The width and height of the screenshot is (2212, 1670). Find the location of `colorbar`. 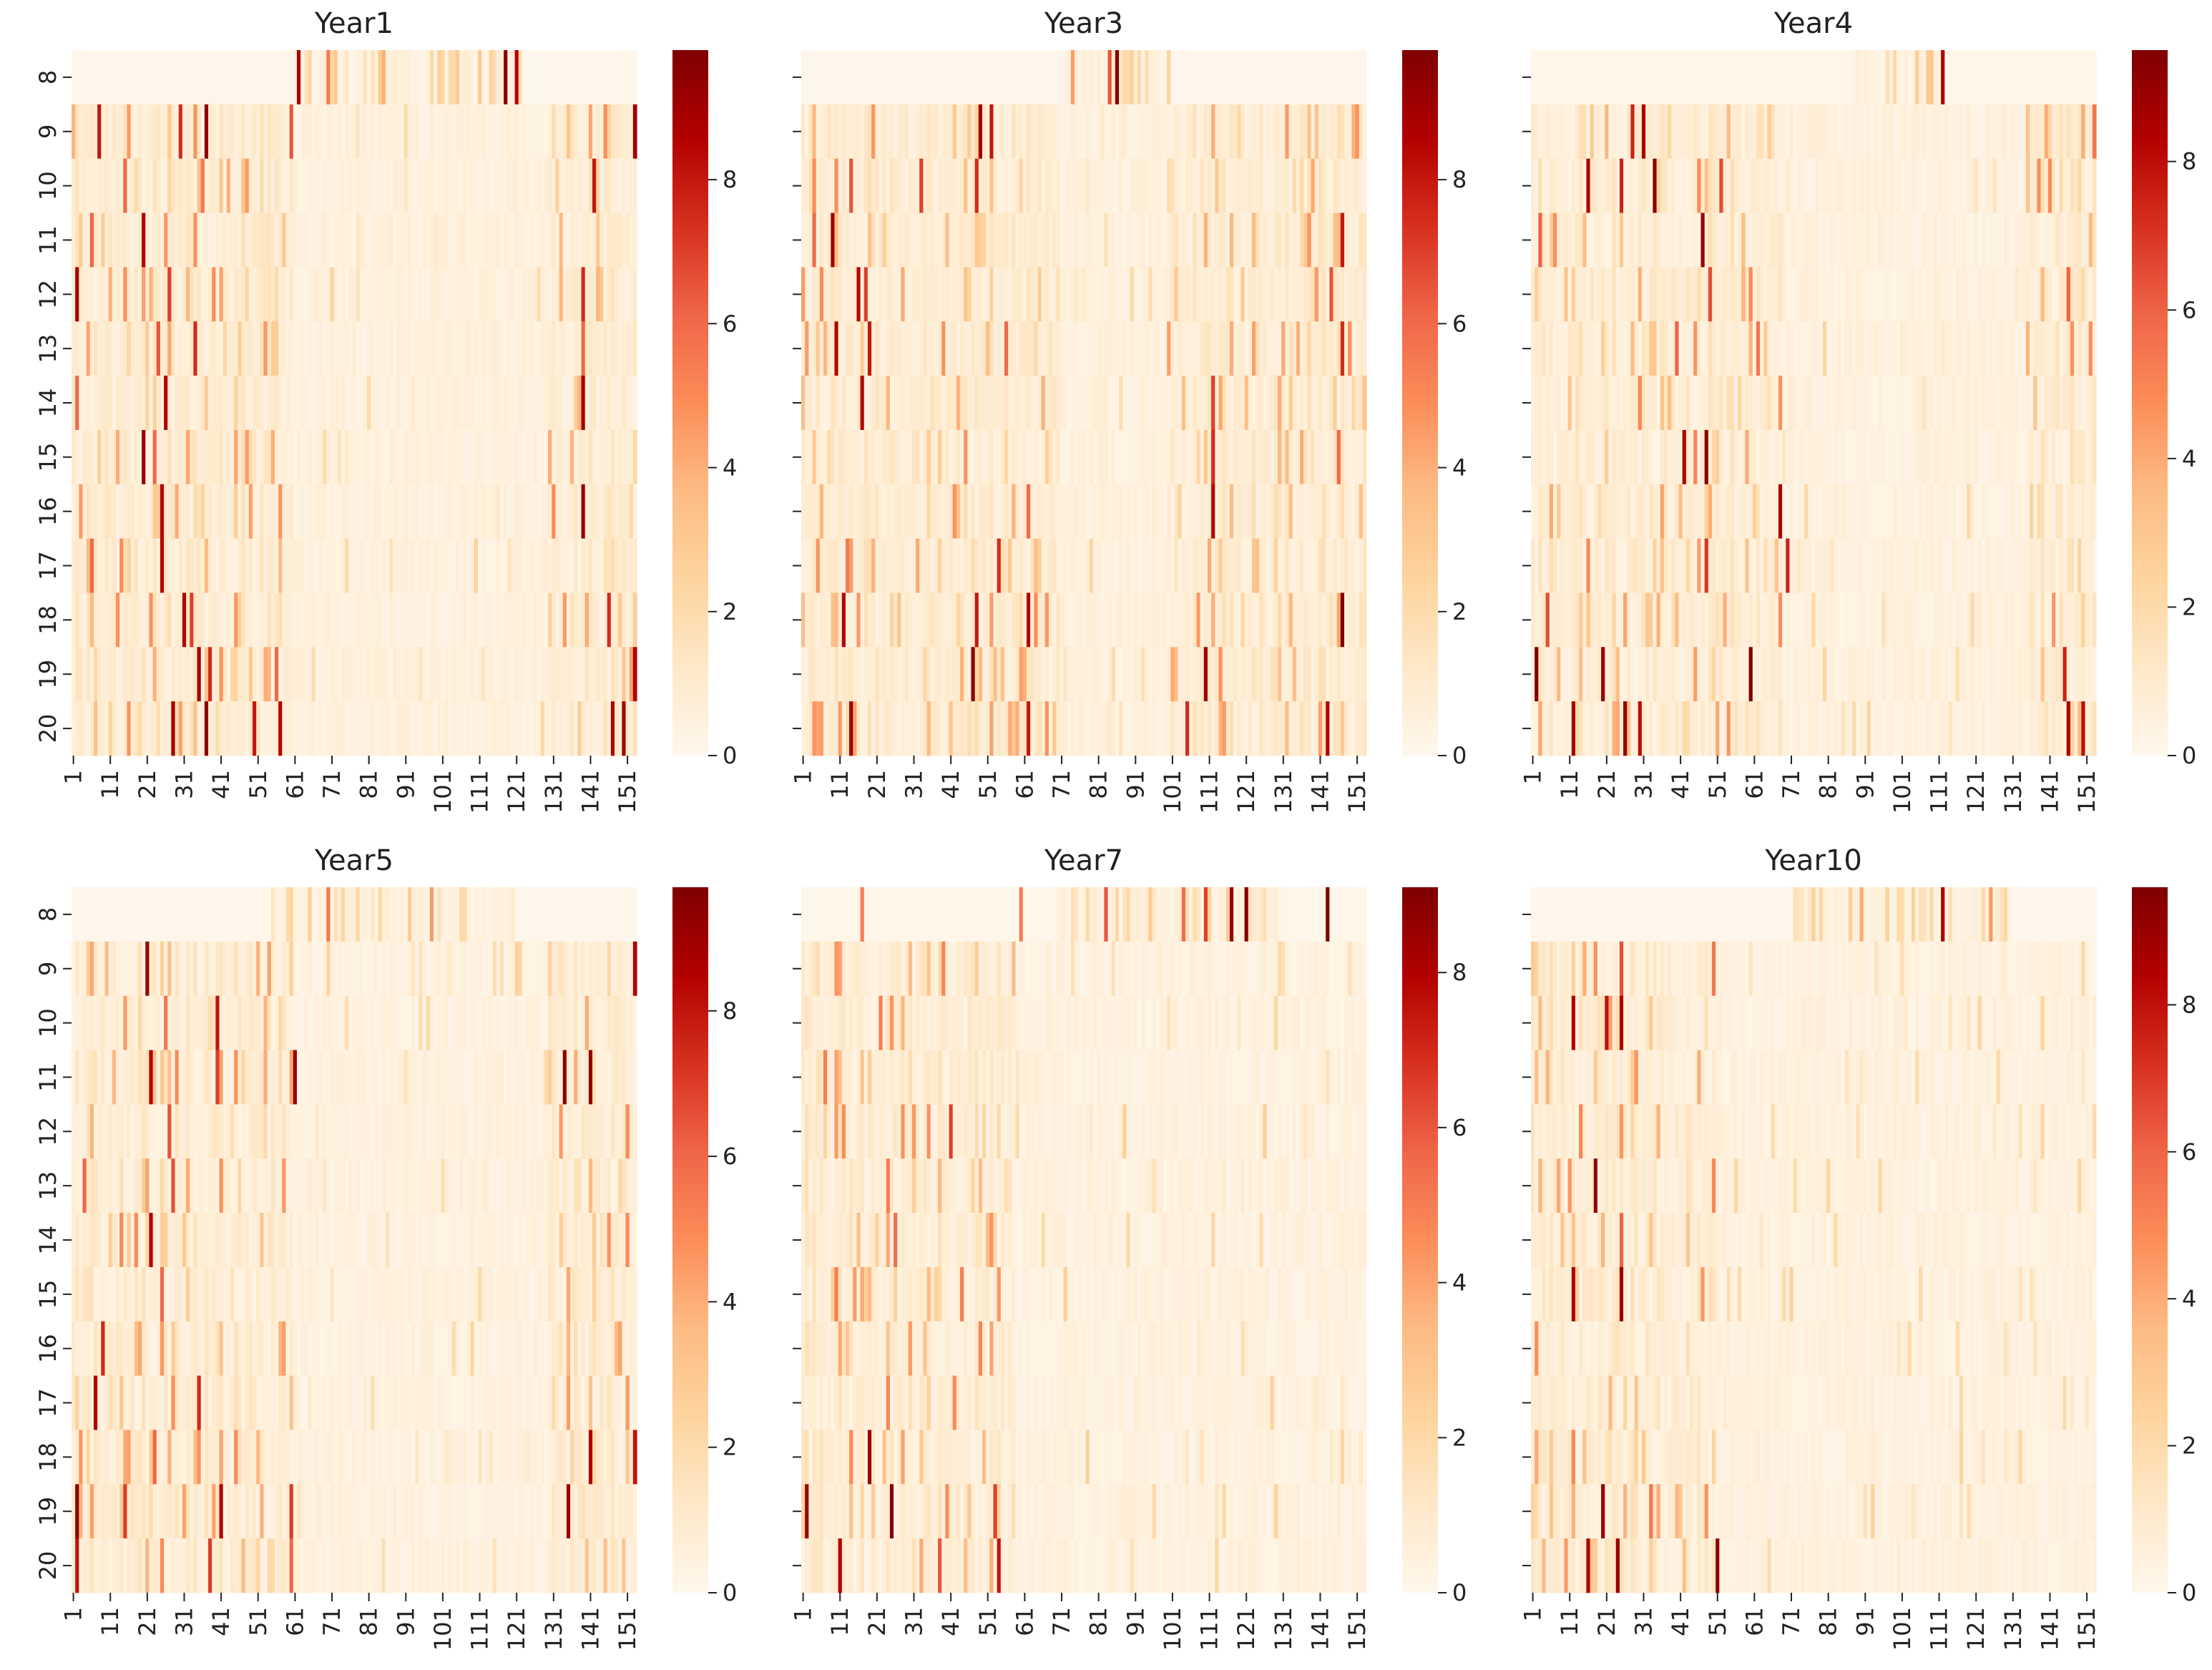

colorbar is located at coordinates (1420, 403).